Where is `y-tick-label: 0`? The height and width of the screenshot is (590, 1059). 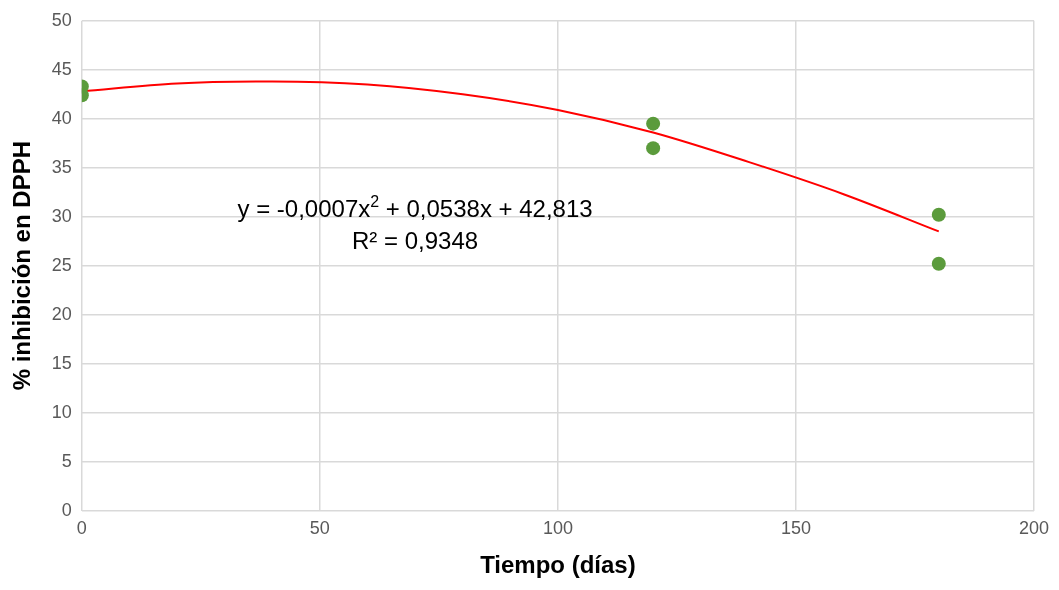
y-tick-label: 0 is located at coordinates (66, 509).